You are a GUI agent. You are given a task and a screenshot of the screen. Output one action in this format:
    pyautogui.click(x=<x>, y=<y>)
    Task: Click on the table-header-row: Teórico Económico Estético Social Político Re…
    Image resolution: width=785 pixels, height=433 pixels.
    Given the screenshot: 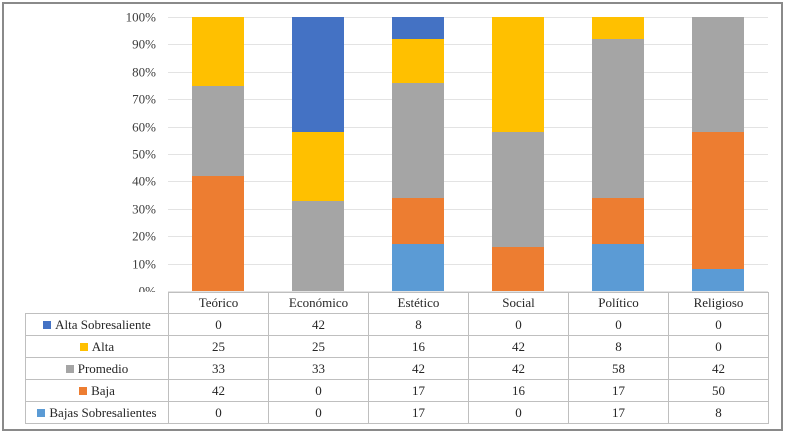 What is the action you would take?
    pyautogui.click(x=397, y=303)
    